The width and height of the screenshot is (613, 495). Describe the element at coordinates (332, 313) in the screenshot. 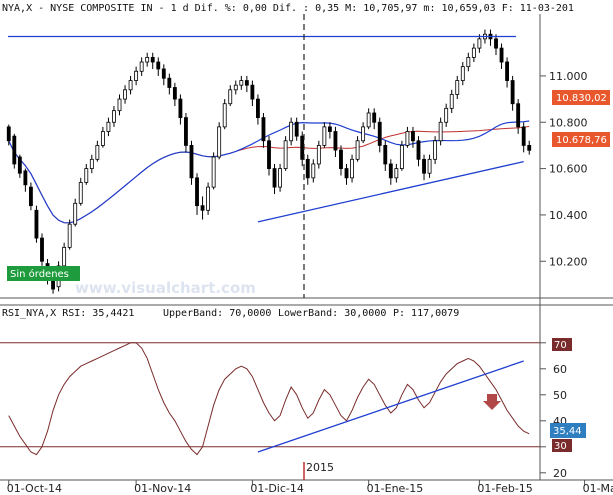

I see `rsi-header-lower: LowerBand: 30,0000` at that location.